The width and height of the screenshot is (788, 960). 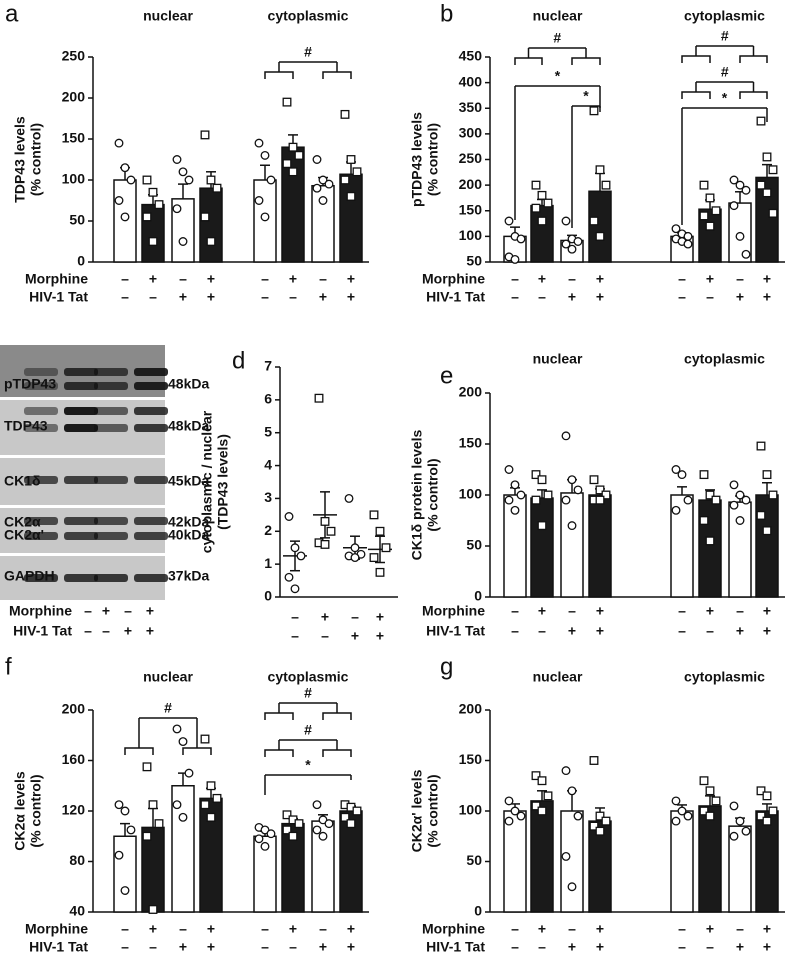 I want to click on group-label: cytoplasmic, so click(x=724, y=359).